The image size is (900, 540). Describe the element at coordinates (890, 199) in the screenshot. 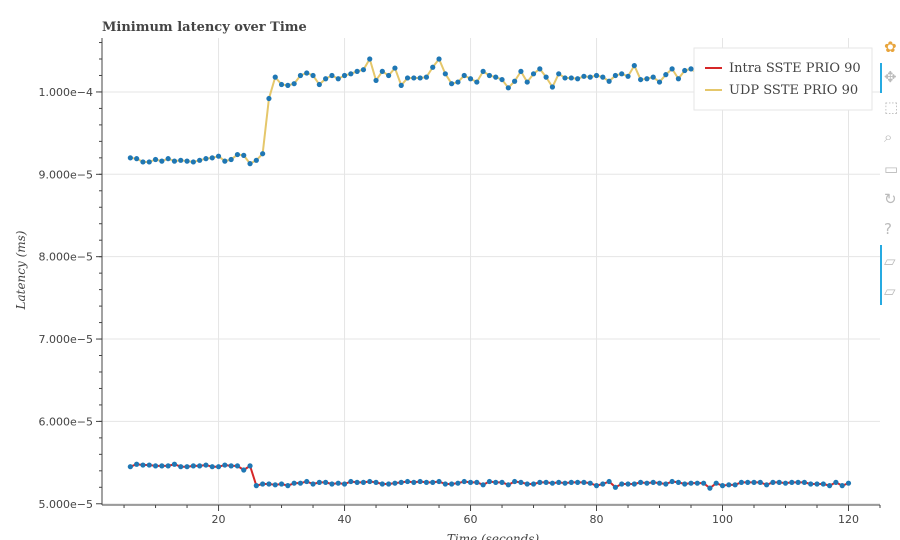

I see `reset-icon: ↻` at that location.